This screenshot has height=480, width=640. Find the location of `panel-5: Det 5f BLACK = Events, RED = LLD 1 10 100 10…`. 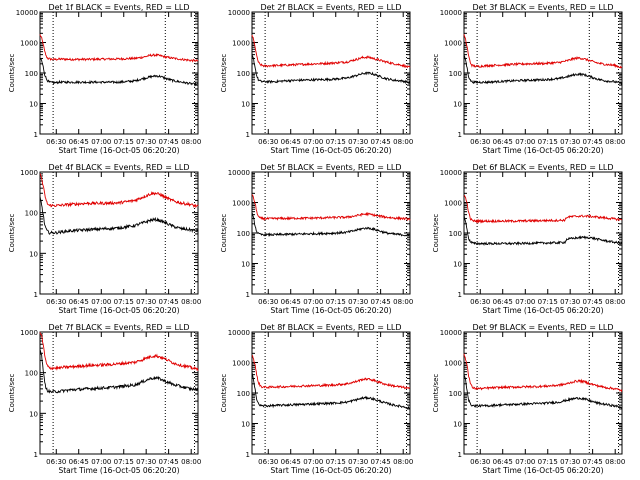

panel-5: Det 5f BLACK = Events, RED = LLD 1 10 100 10… is located at coordinates (316, 239).